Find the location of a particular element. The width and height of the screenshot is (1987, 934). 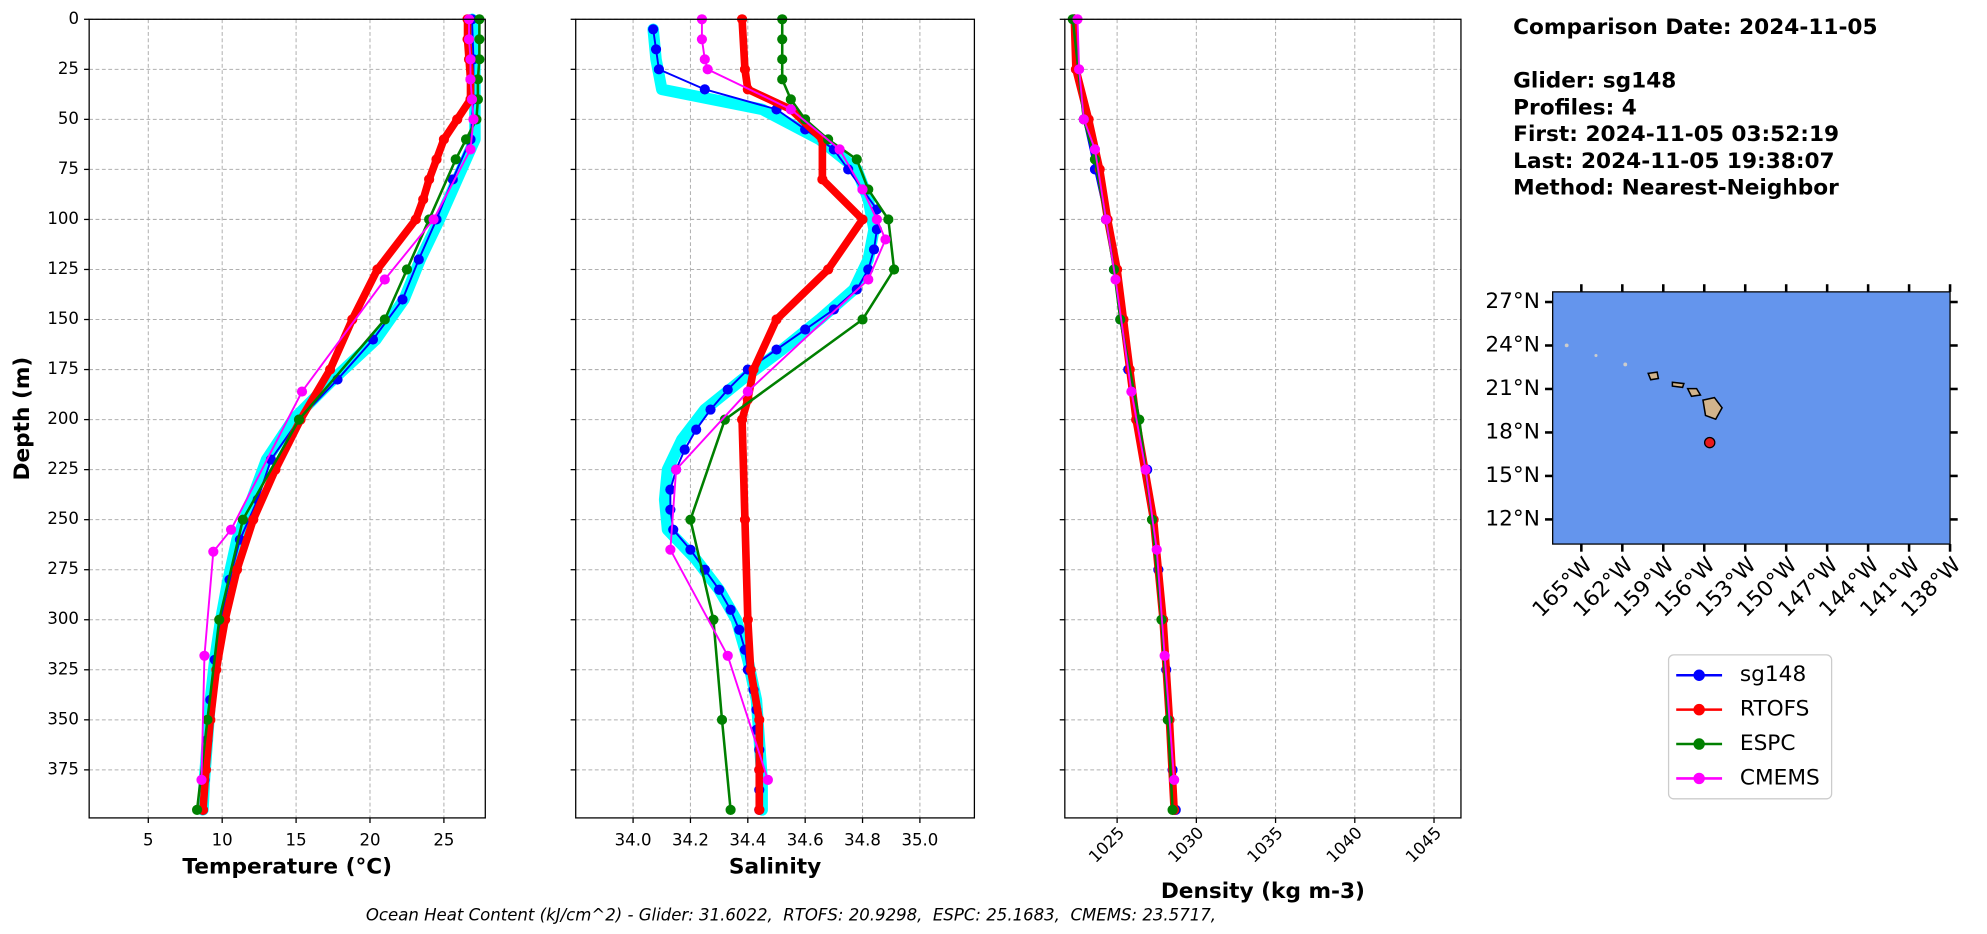

series-band is located at coordinates (339, 414).